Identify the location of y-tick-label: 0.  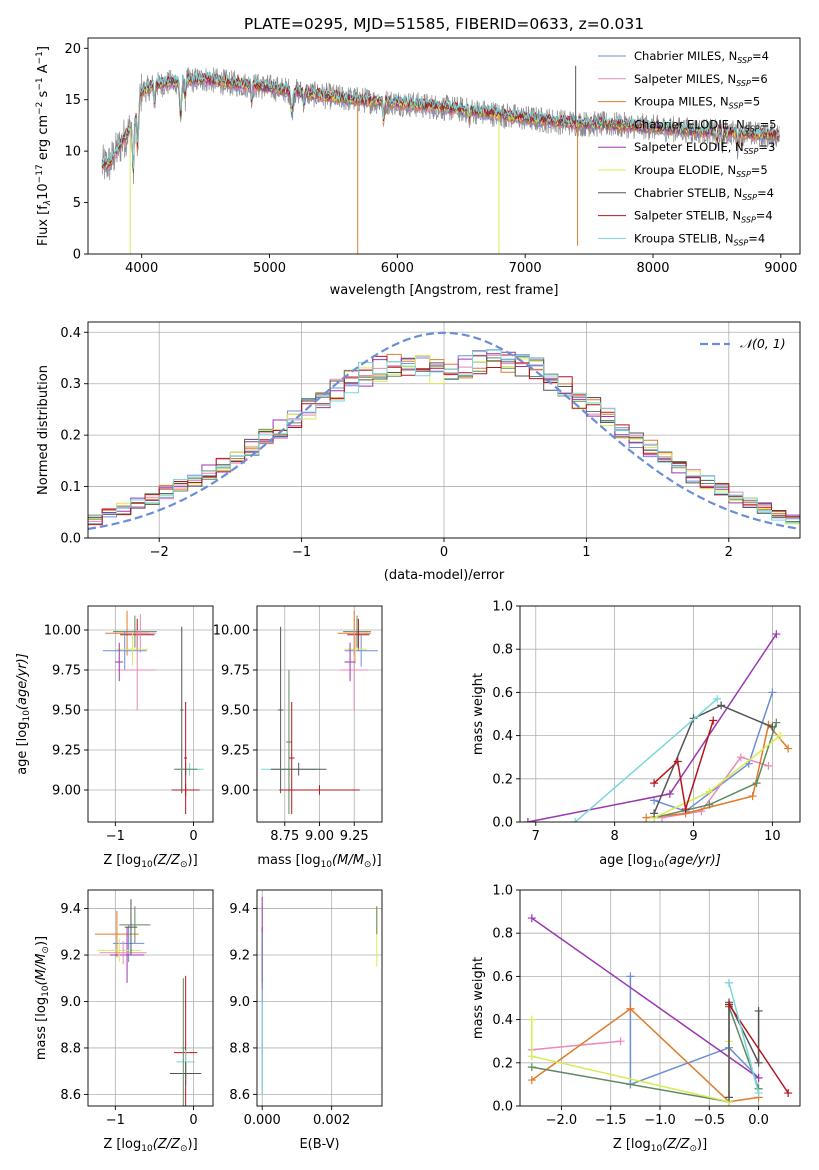
(77, 255).